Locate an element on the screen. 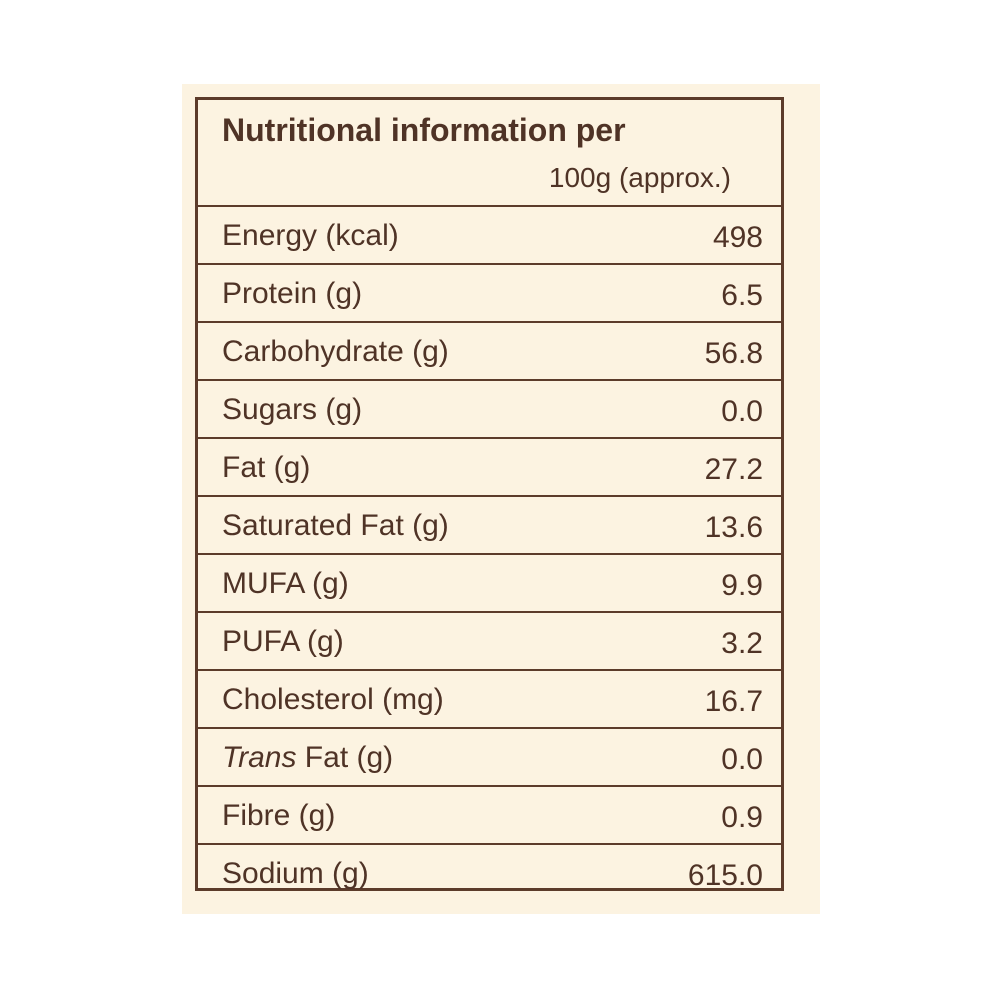  table-row-trans-fat: Trans Fat (g) 0.0 is located at coordinates (489, 758).